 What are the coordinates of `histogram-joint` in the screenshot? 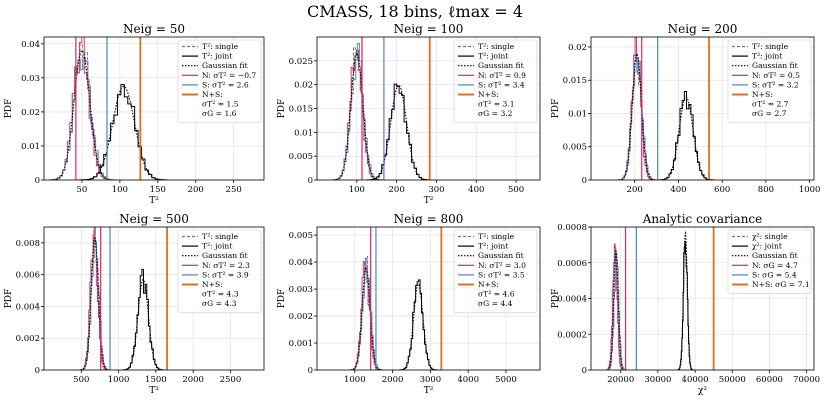 It's located at (685, 305).